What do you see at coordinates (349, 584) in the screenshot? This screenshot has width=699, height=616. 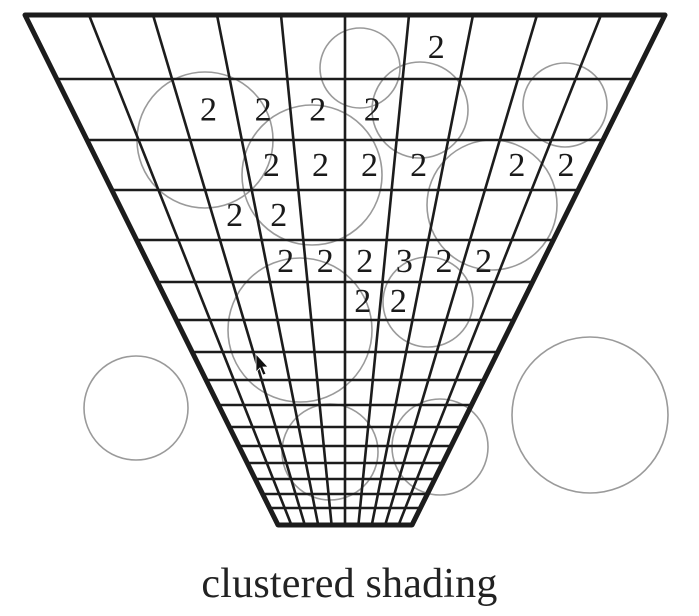 I see `caption: clustered shading` at bounding box center [349, 584].